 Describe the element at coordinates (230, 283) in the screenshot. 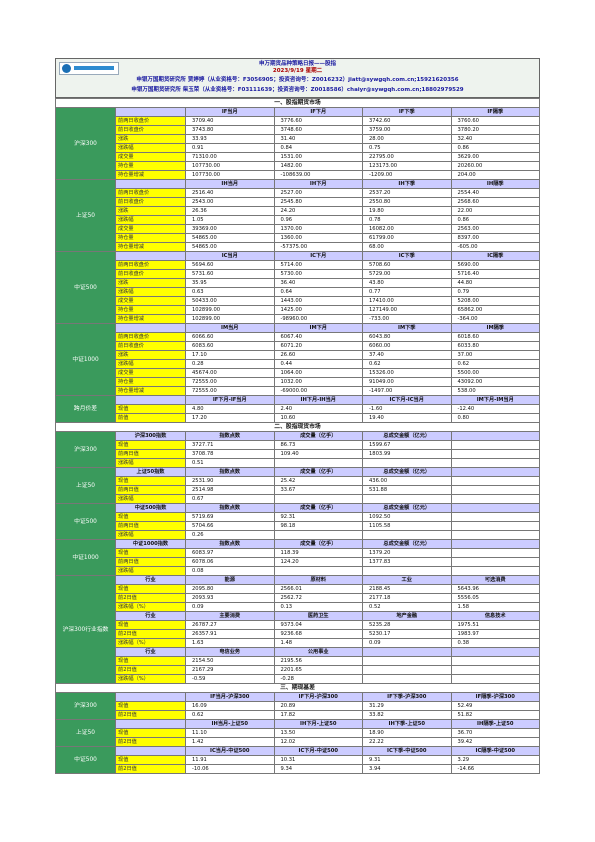

I see `cell-value: 35.95` at that location.